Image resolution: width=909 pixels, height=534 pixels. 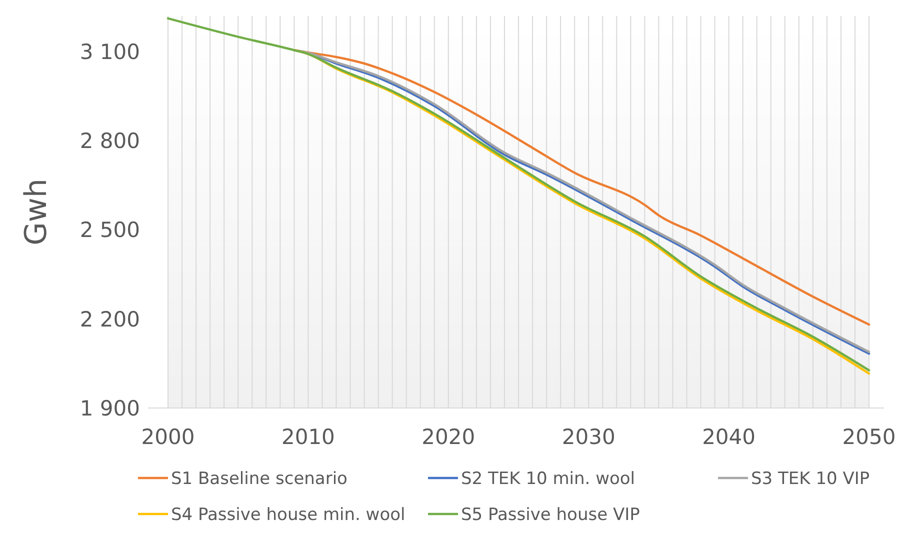 I want to click on x-tick-label: 2010, so click(x=308, y=437).